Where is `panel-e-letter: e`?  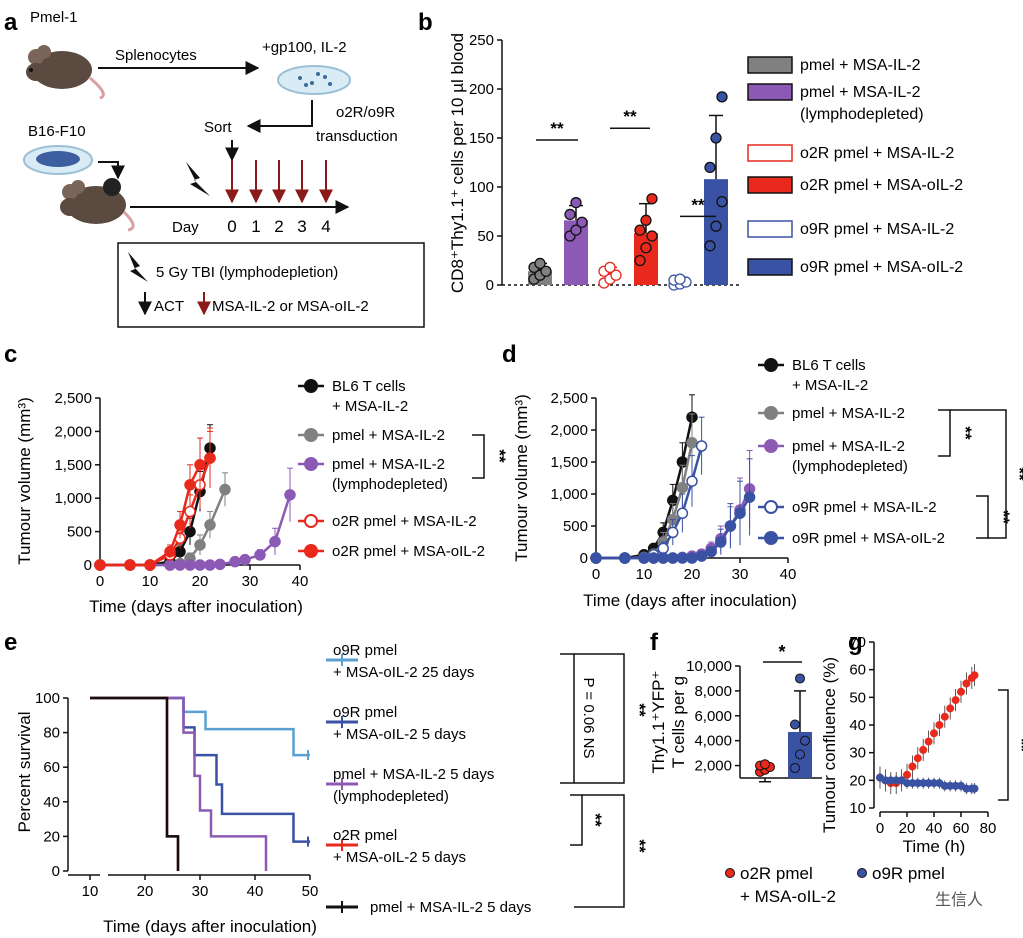
panel-e-letter: e is located at coordinates (10, 642).